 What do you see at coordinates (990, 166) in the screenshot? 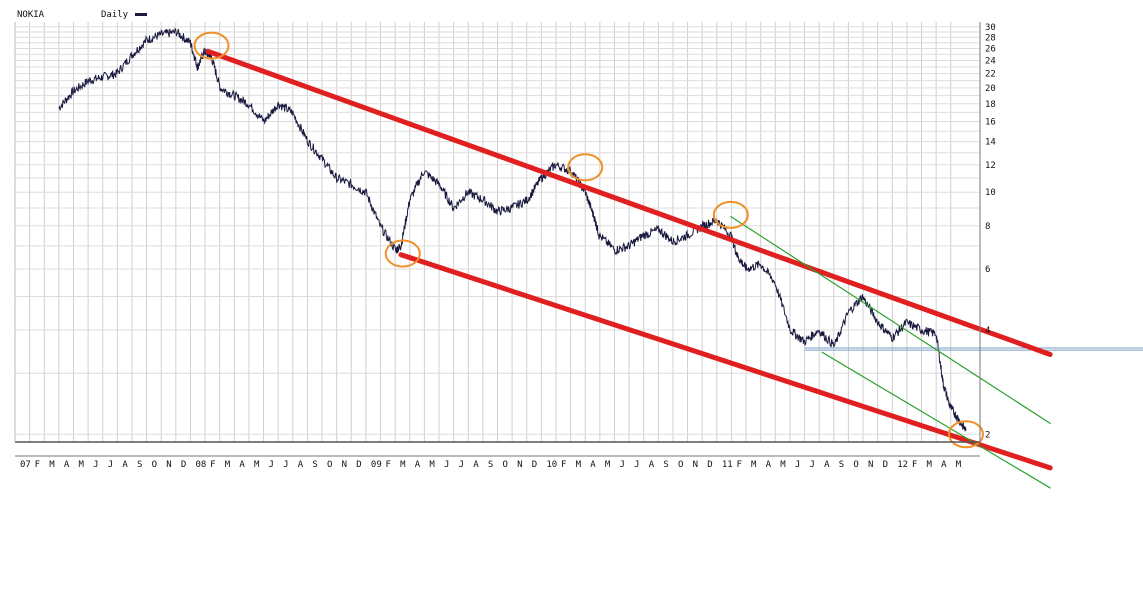
I see `y-tick-label: 12` at bounding box center [990, 166].